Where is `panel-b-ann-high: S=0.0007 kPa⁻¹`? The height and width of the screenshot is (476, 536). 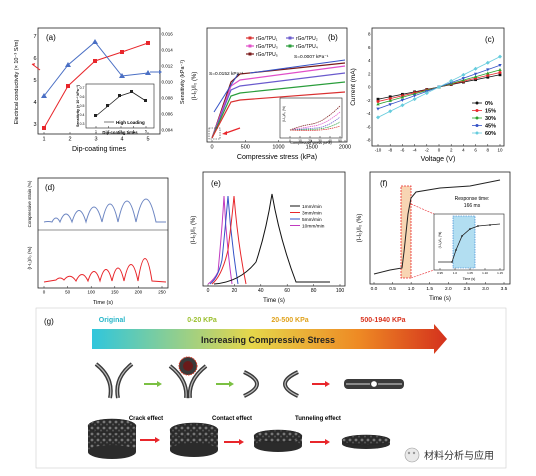 panel-b-ann-high: S=0.0007 kPa⁻¹ is located at coordinates (311, 57).